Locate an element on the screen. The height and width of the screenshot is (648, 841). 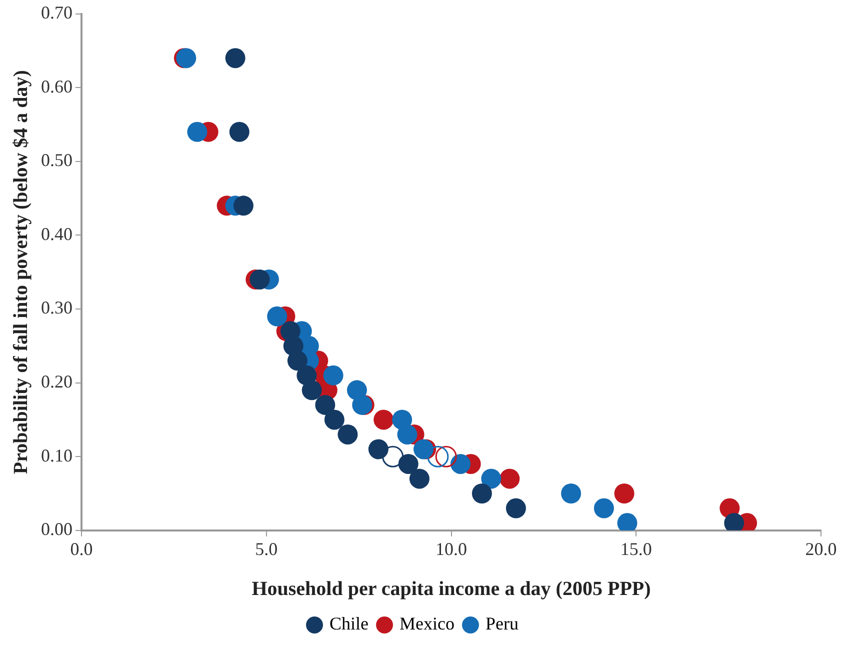
y-axis-title: Probability of fall into poverty (below $4 a day) is located at coordinates (21, 272).